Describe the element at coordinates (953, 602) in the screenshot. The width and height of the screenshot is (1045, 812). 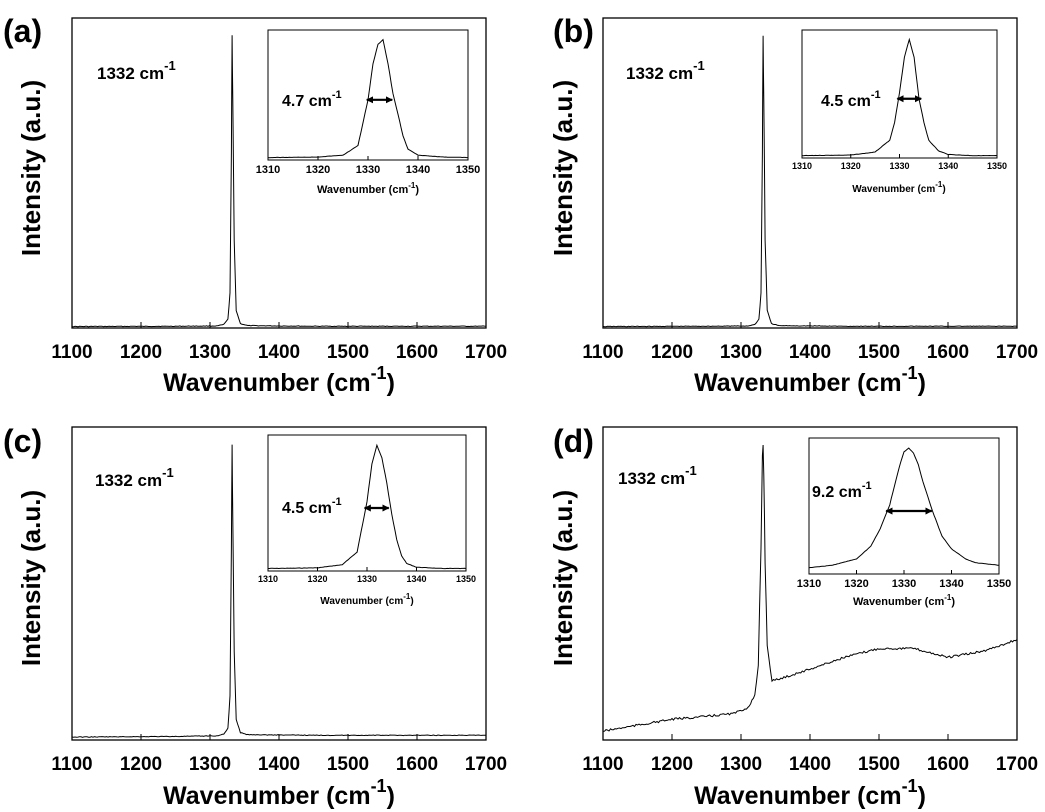
I see `inset-xlabel-close-d: )` at that location.